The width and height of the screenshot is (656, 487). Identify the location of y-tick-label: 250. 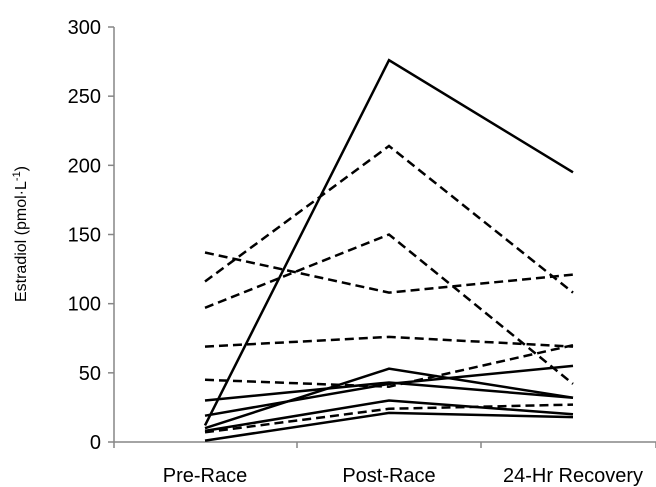
(84, 97).